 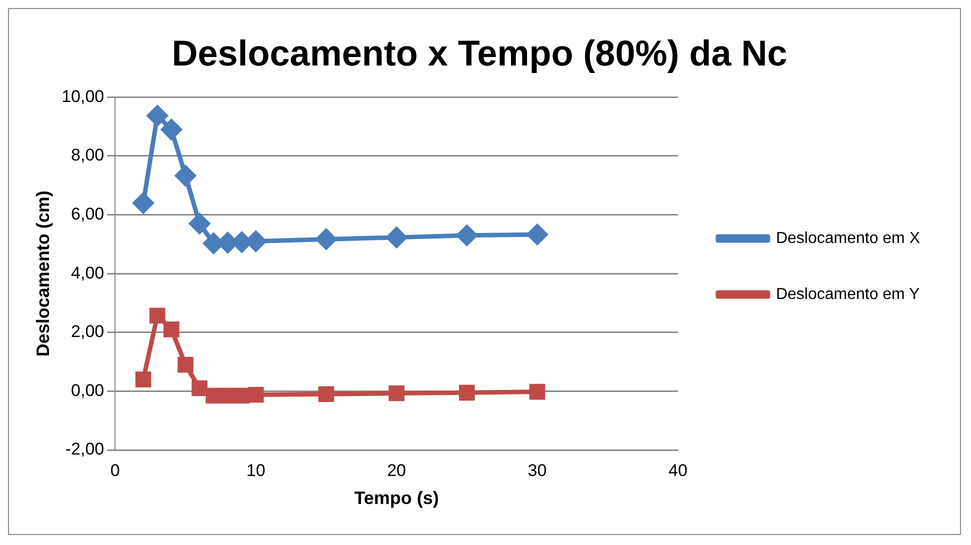 What do you see at coordinates (848, 238) in the screenshot?
I see `legend-label: Deslocamento em X` at bounding box center [848, 238].